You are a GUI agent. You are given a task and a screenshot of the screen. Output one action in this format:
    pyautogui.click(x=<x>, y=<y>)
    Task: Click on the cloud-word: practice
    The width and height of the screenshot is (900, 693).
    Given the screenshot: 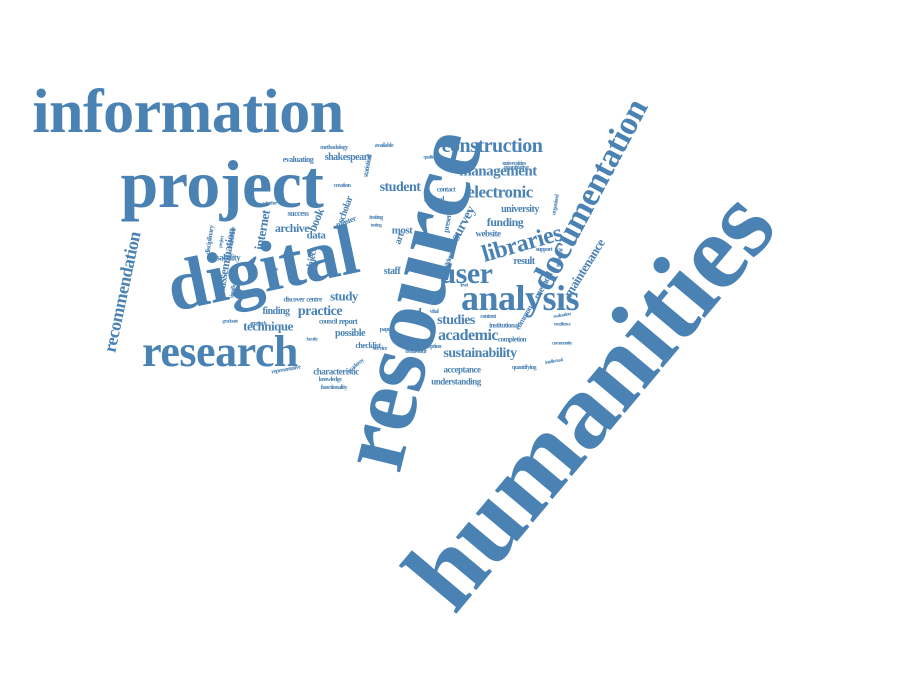 What is the action you would take?
    pyautogui.click(x=320, y=311)
    